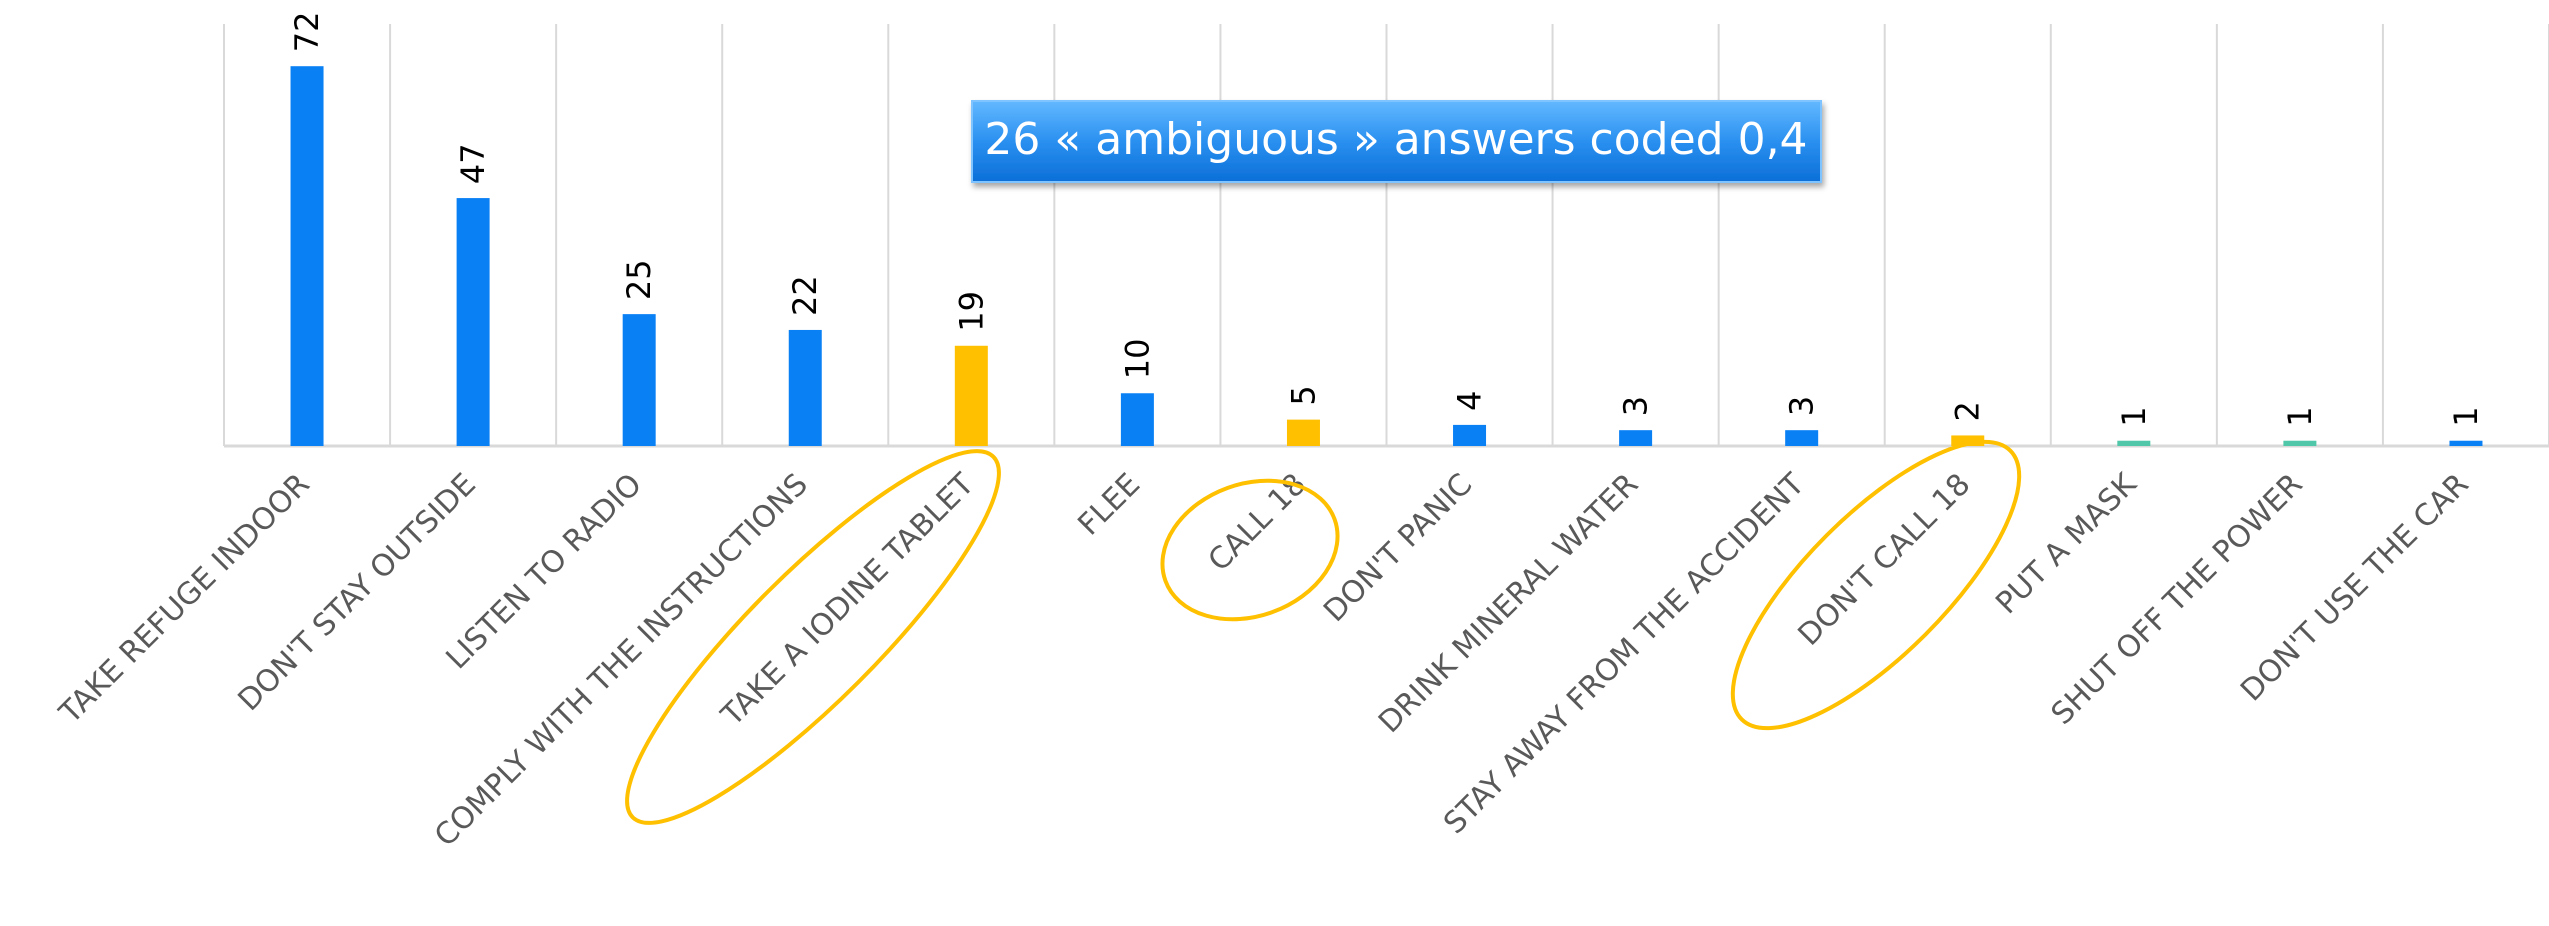 Image resolution: width=2549 pixels, height=926 pixels. Describe the element at coordinates (1398, 548) in the screenshot. I see `x-tick-label: DON'T PANIC` at that location.